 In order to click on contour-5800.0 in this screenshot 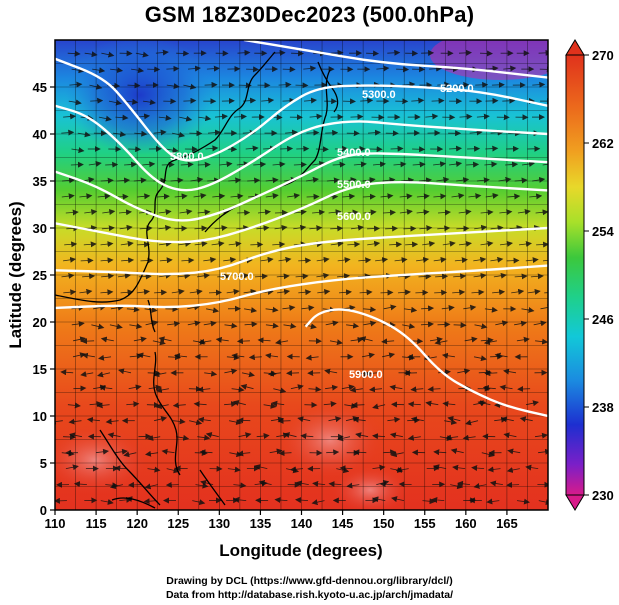, I will do `click(301, 287)`.